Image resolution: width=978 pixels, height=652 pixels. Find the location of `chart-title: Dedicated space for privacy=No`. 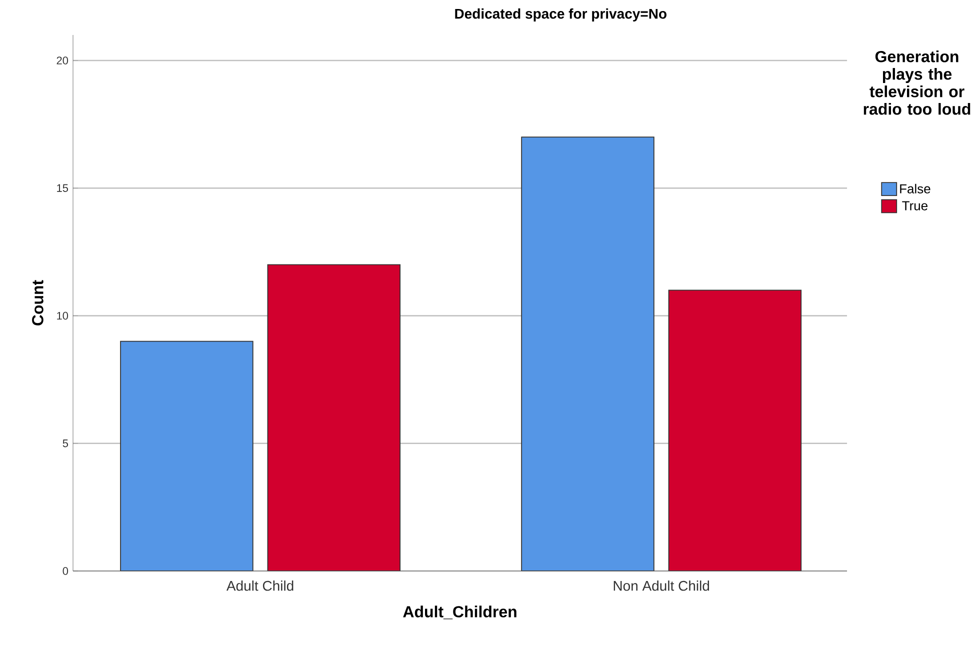

chart-title: Dedicated space for privacy=No is located at coordinates (560, 15).